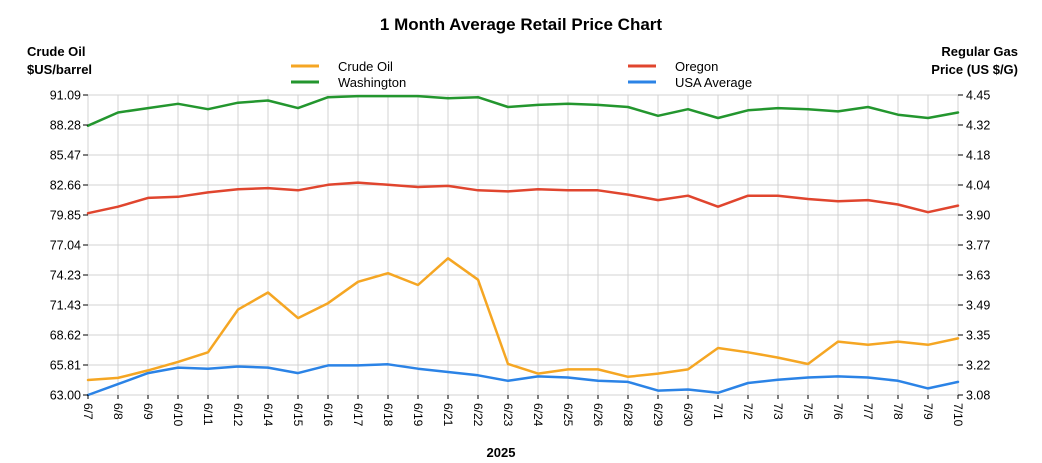 The width and height of the screenshot is (1042, 463). I want to click on legend-label-crude-oil: Crude Oil, so click(365, 66).